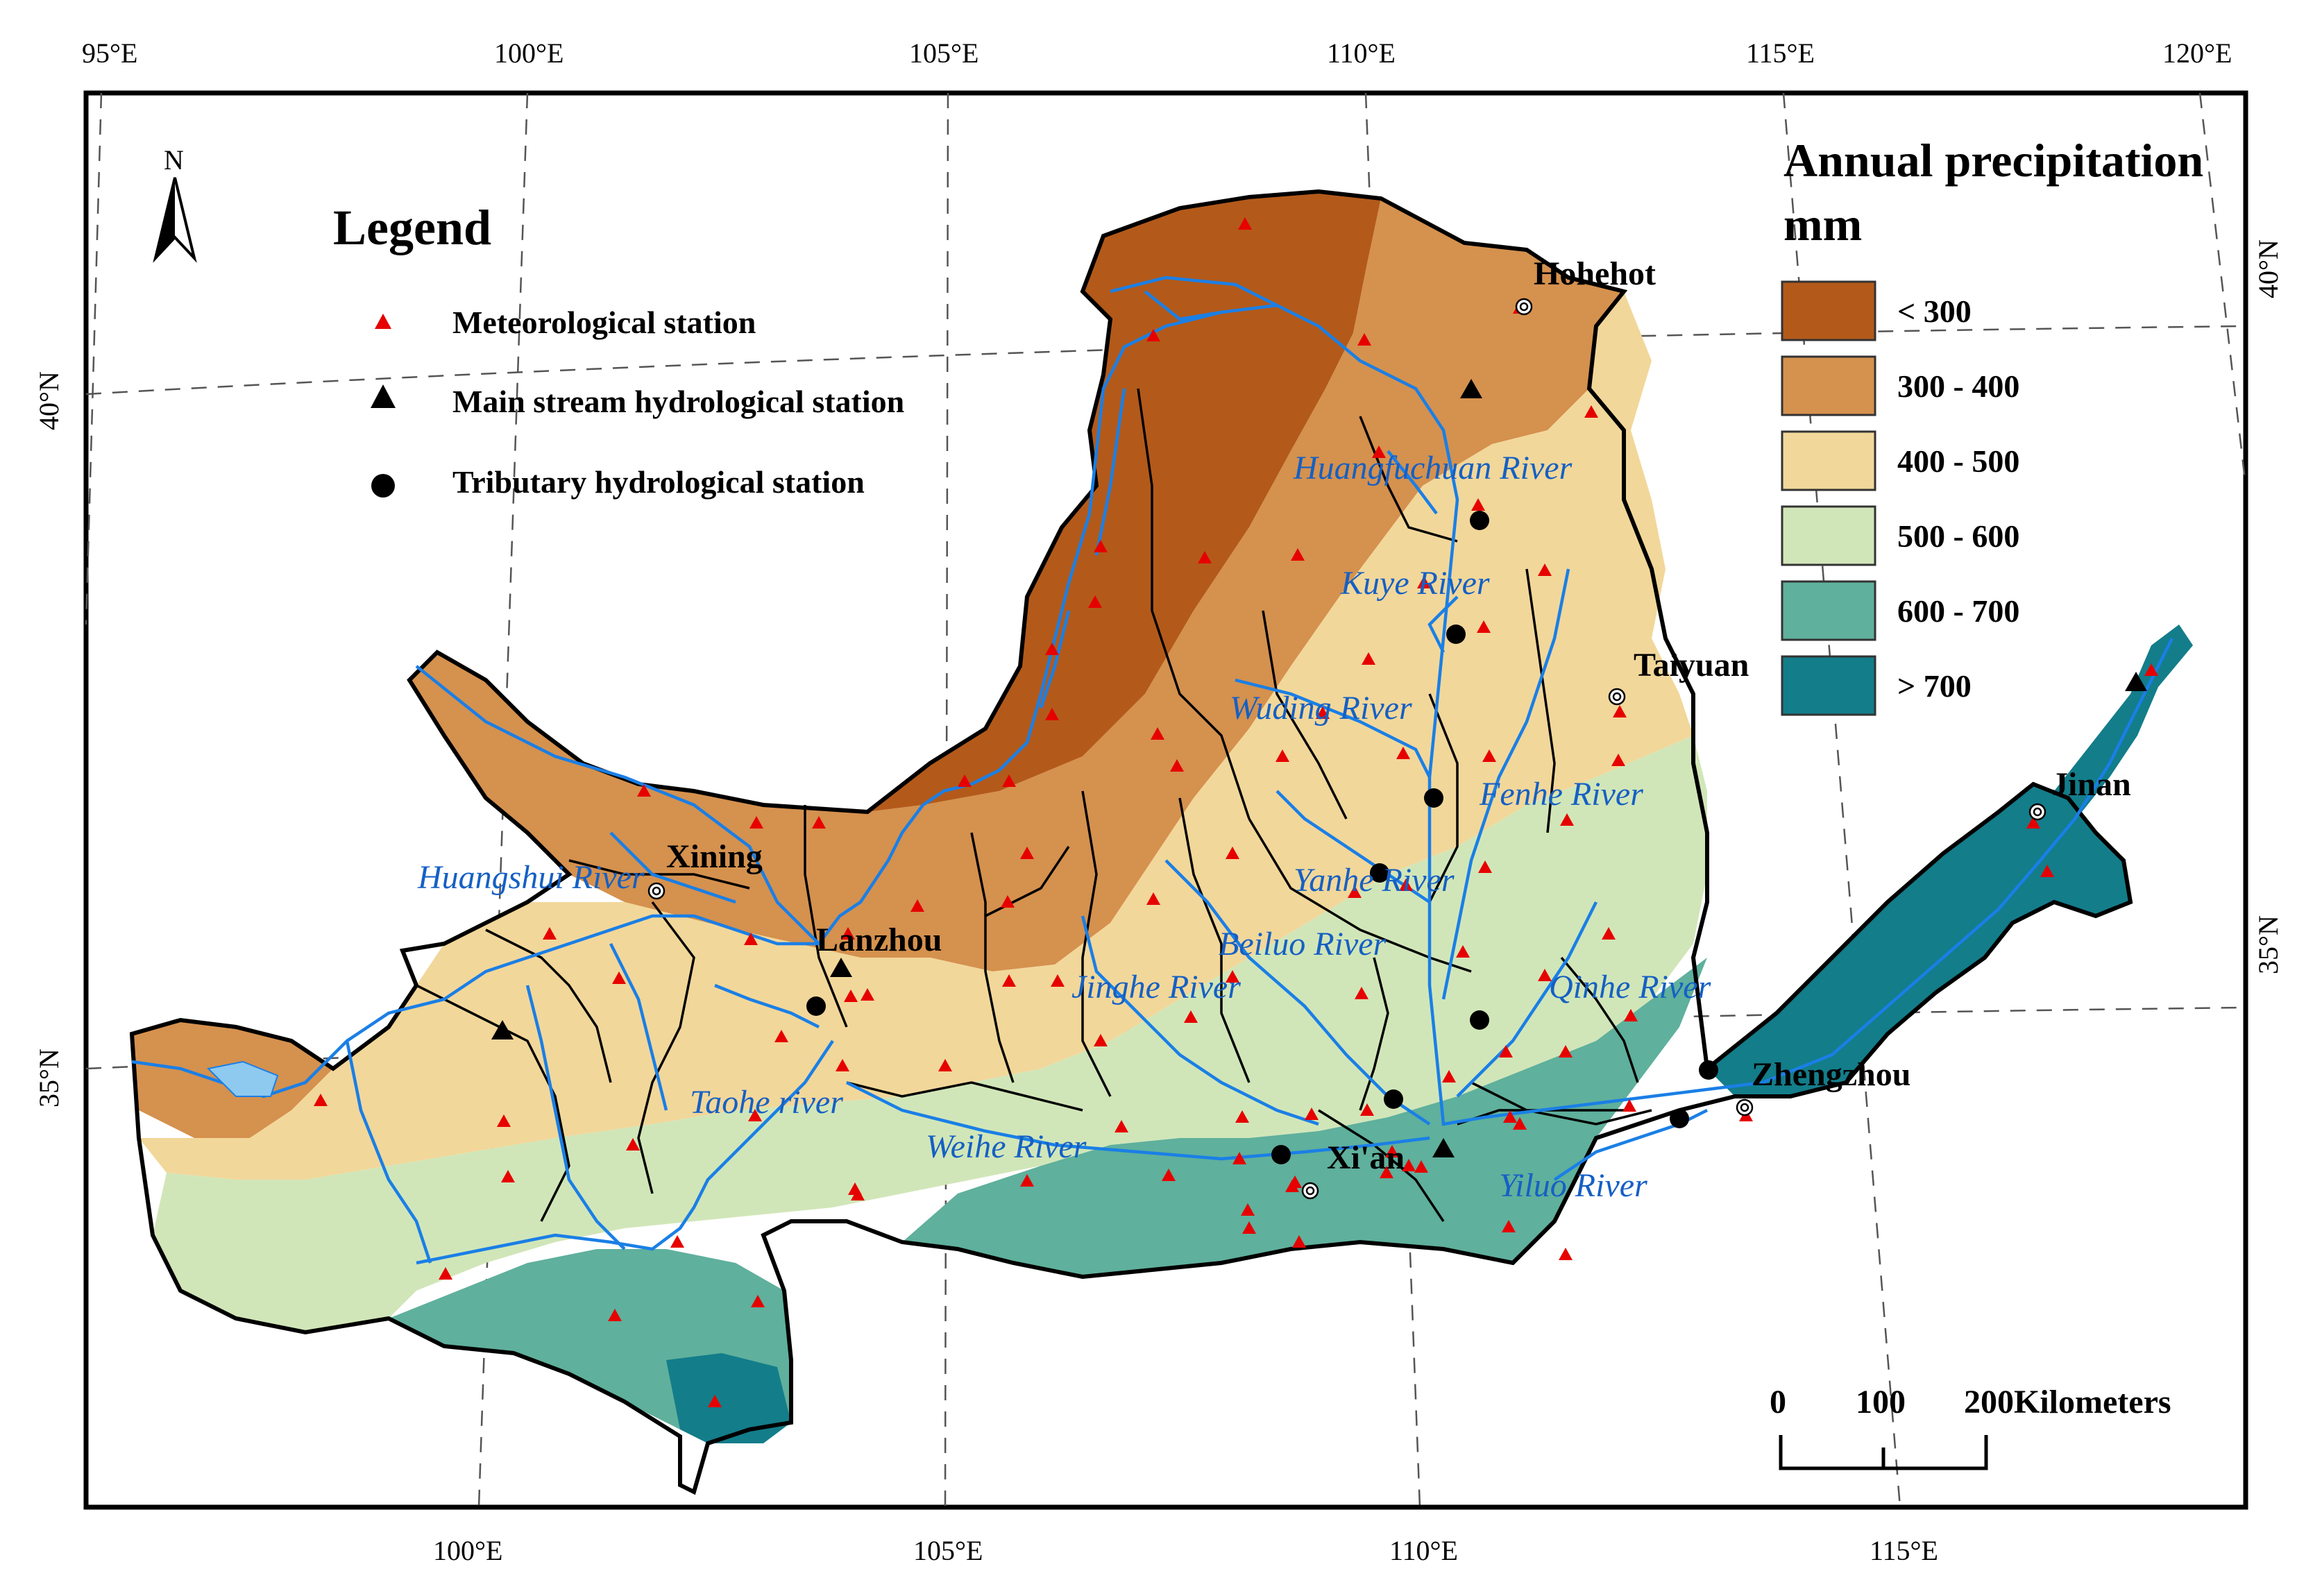 This screenshot has height=1596, width=2322. What do you see at coordinates (714, 856) in the screenshot?
I see `city-label-xining: Xining` at bounding box center [714, 856].